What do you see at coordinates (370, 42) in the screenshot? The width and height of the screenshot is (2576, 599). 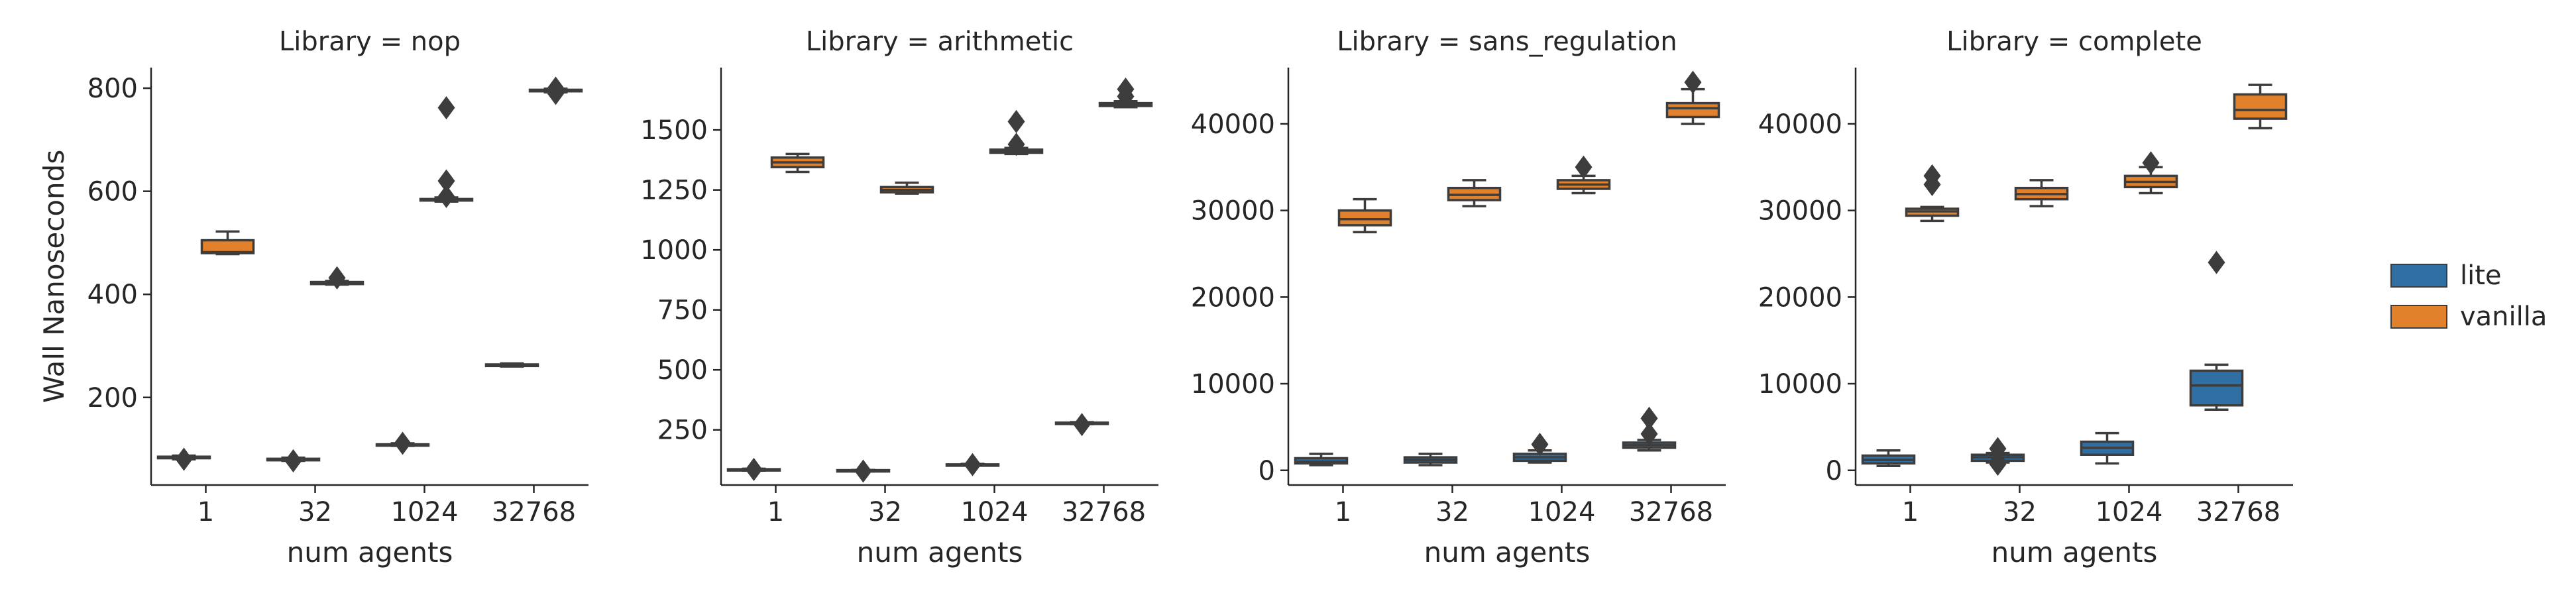 I see `panel-title: Library = nop` at bounding box center [370, 42].